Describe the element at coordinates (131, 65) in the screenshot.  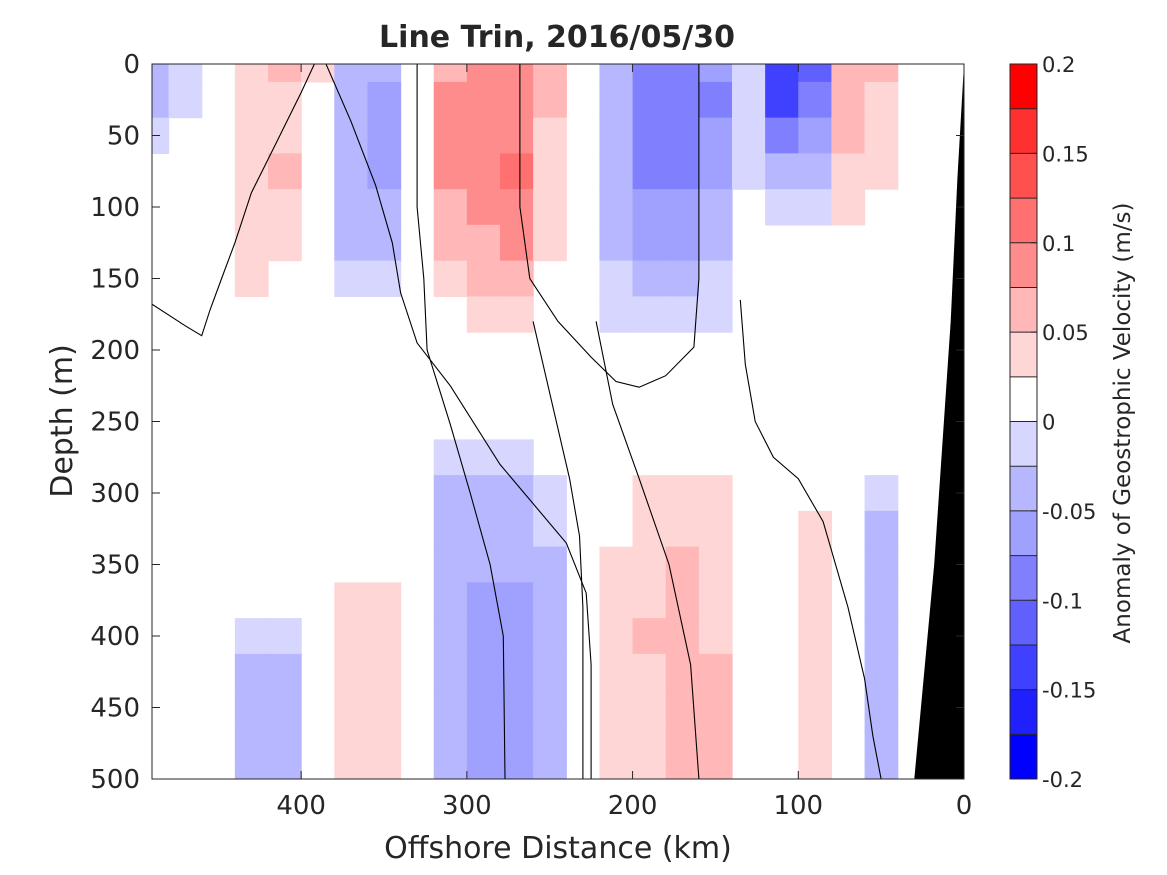
I see `y-tick-label: 0` at that location.